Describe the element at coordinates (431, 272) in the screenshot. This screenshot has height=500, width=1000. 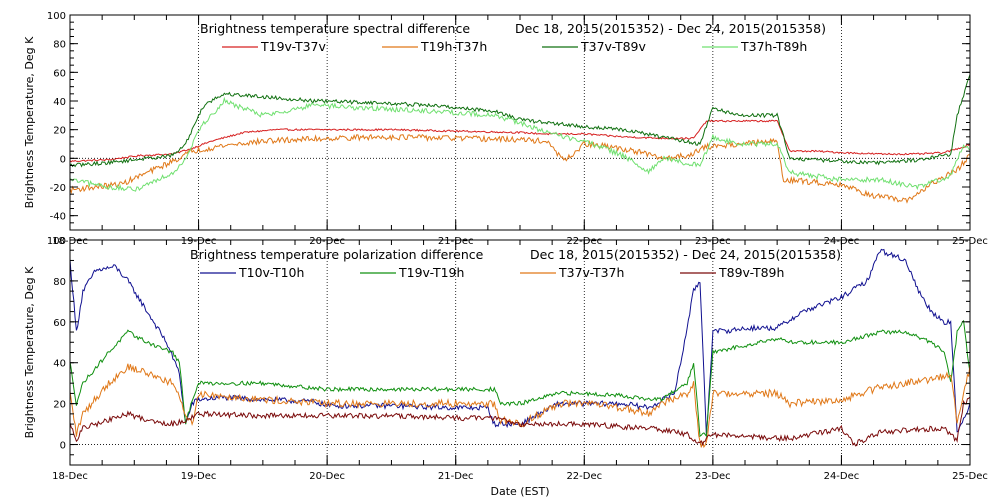
I see `legend-label-T19v-T19h: T19v-T19h` at that location.